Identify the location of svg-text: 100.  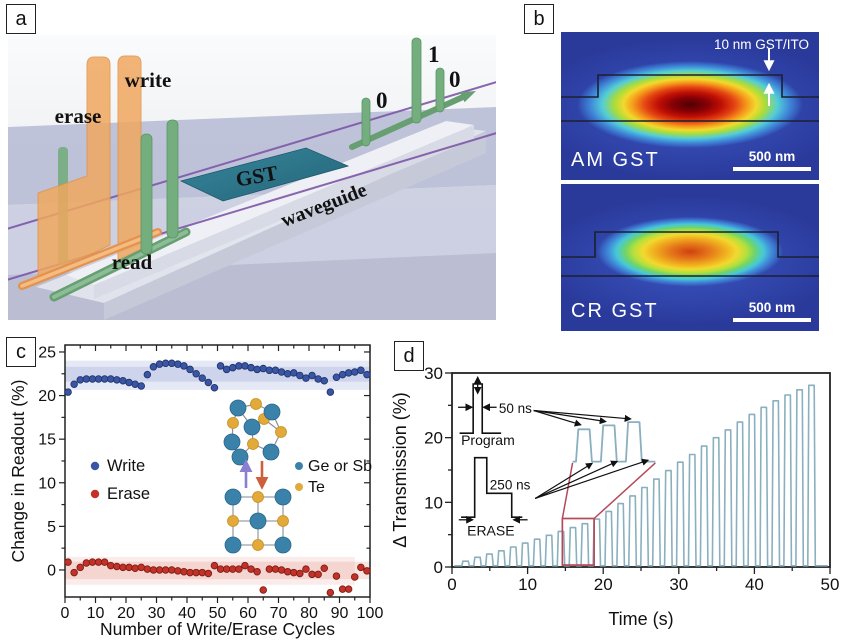
(370, 613).